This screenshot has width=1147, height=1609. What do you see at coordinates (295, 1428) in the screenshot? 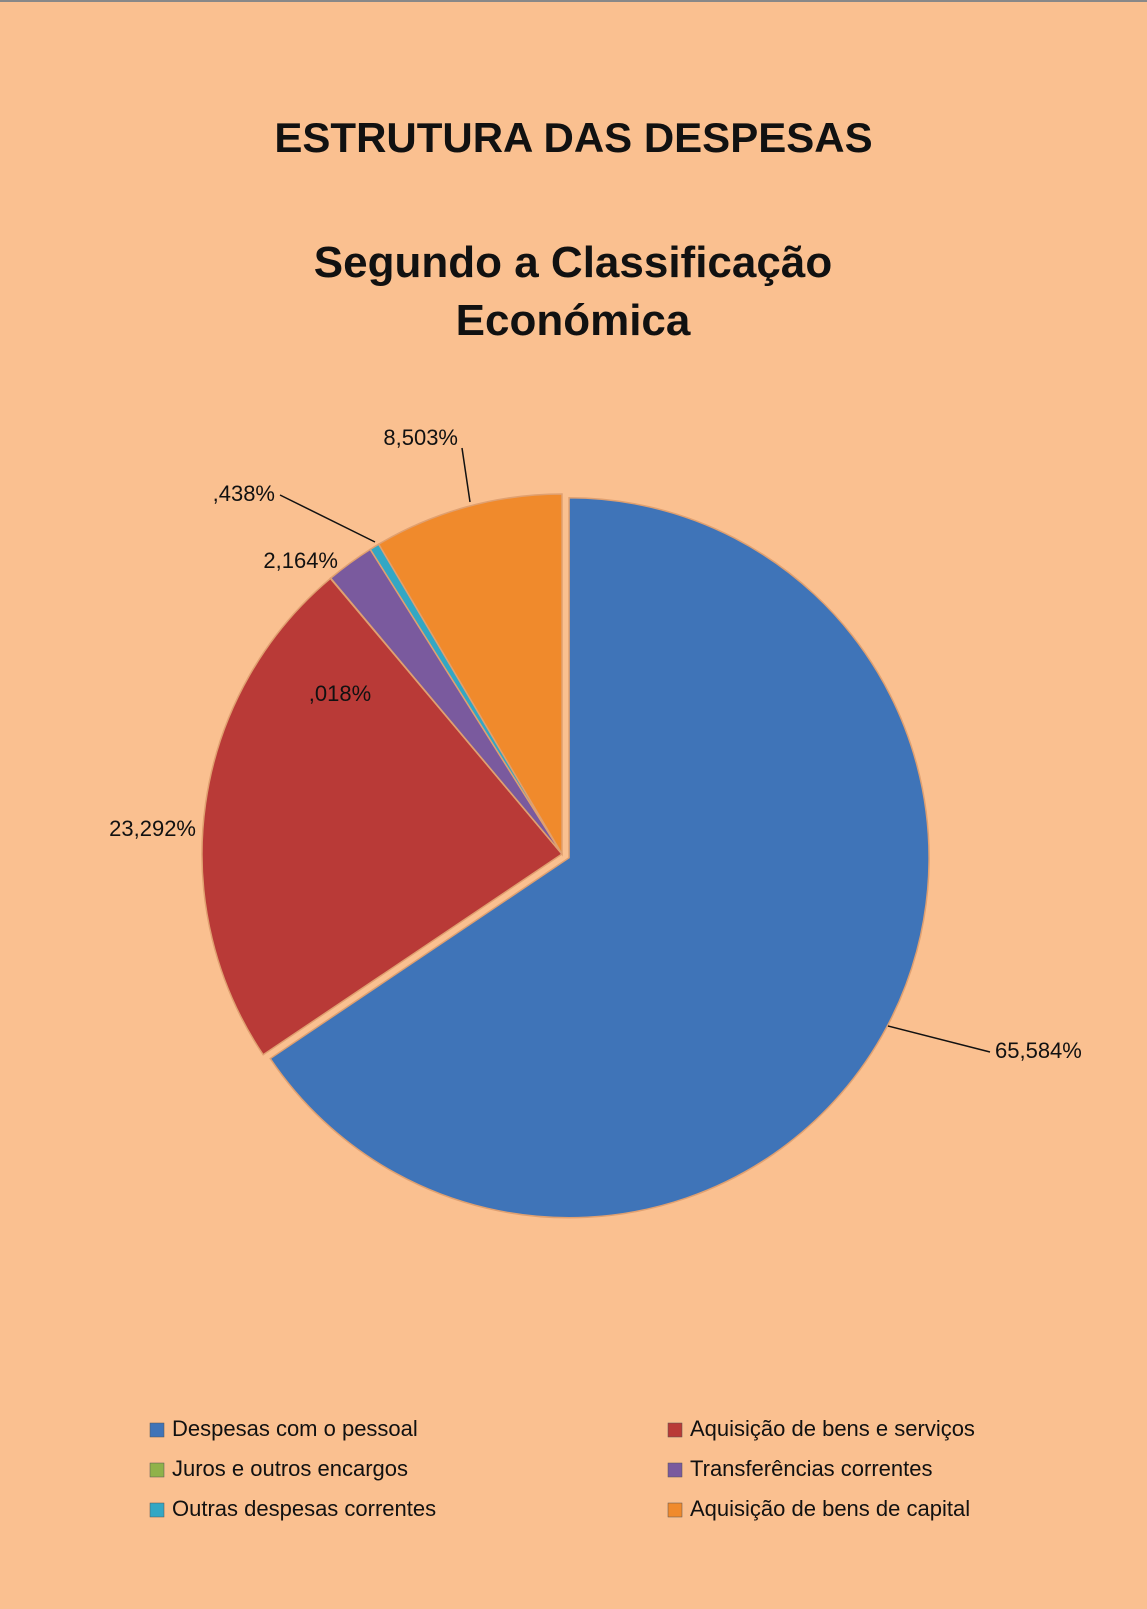
I see `legend-label: Despesas com o pessoal` at bounding box center [295, 1428].